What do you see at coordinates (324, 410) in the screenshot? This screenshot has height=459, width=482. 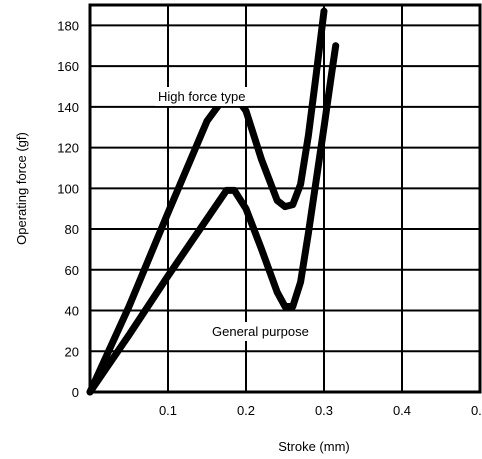 I see `x-tick-label: 0.3` at bounding box center [324, 410].